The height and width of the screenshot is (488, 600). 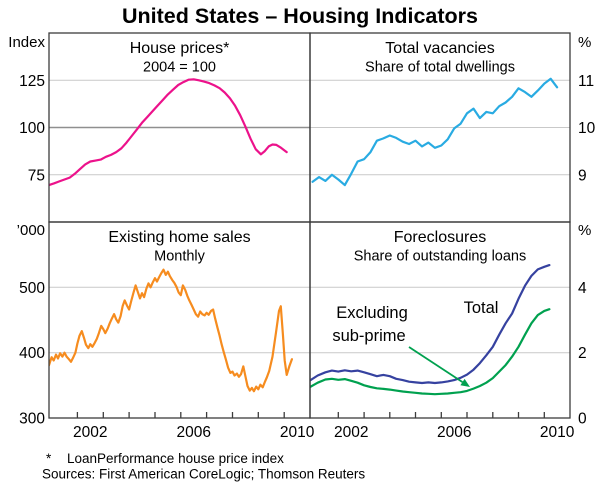 I want to click on x-axis-label-foreclosures-2006: 2006, so click(x=454, y=432).